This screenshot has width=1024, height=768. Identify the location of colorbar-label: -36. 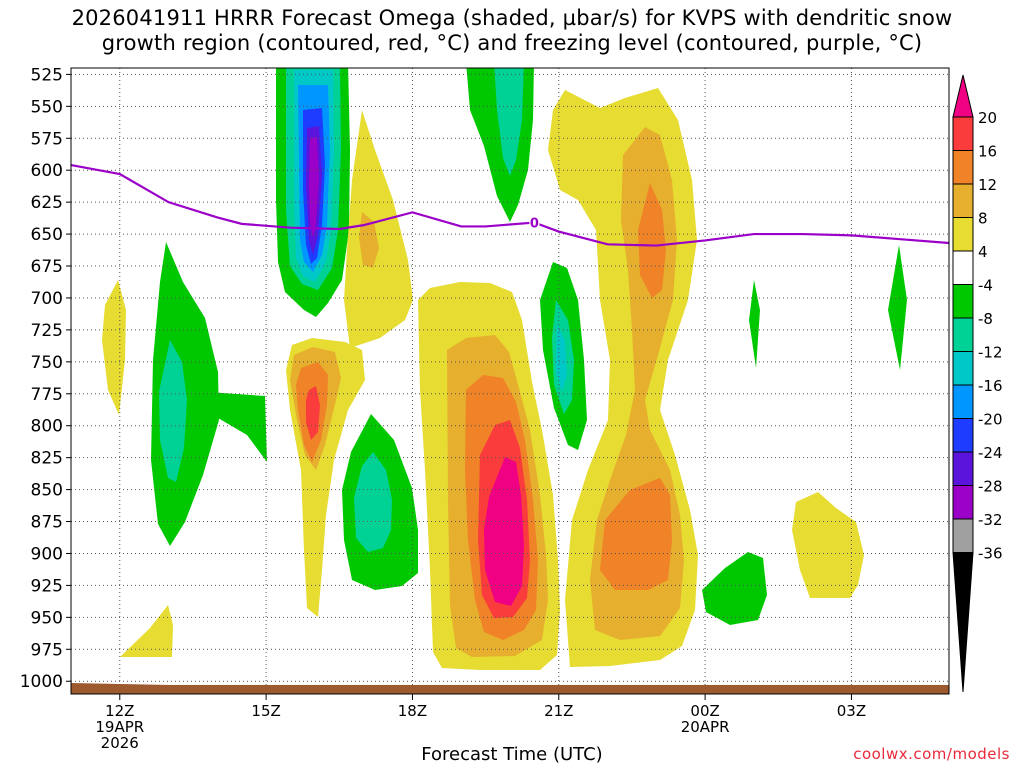
(990, 554).